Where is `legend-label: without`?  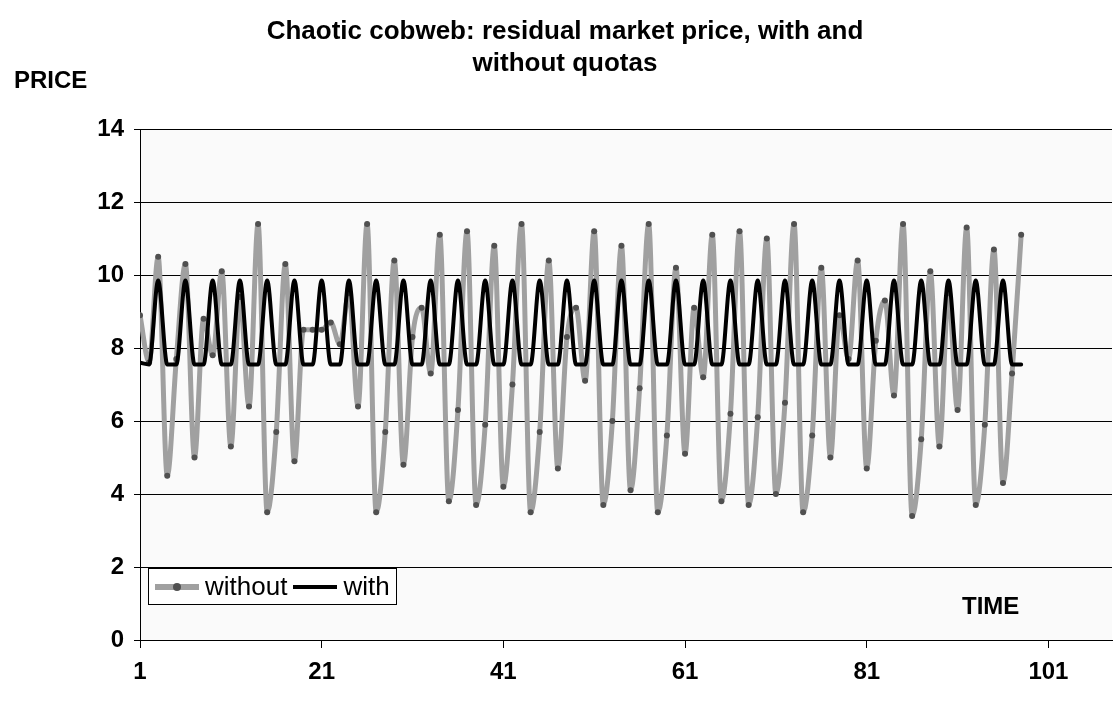
legend-label: without is located at coordinates (246, 586).